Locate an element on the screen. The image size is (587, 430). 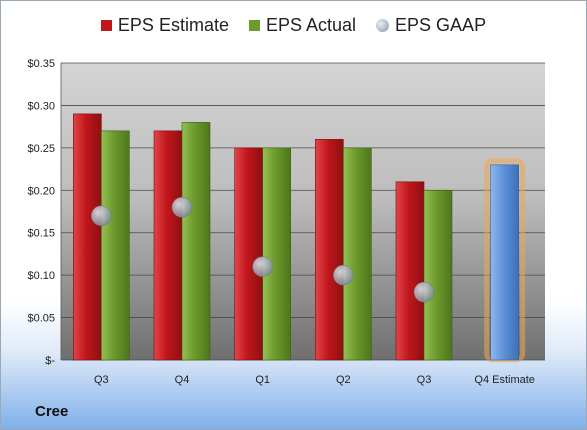
y-tick-label: $0.25 is located at coordinates (41, 149).